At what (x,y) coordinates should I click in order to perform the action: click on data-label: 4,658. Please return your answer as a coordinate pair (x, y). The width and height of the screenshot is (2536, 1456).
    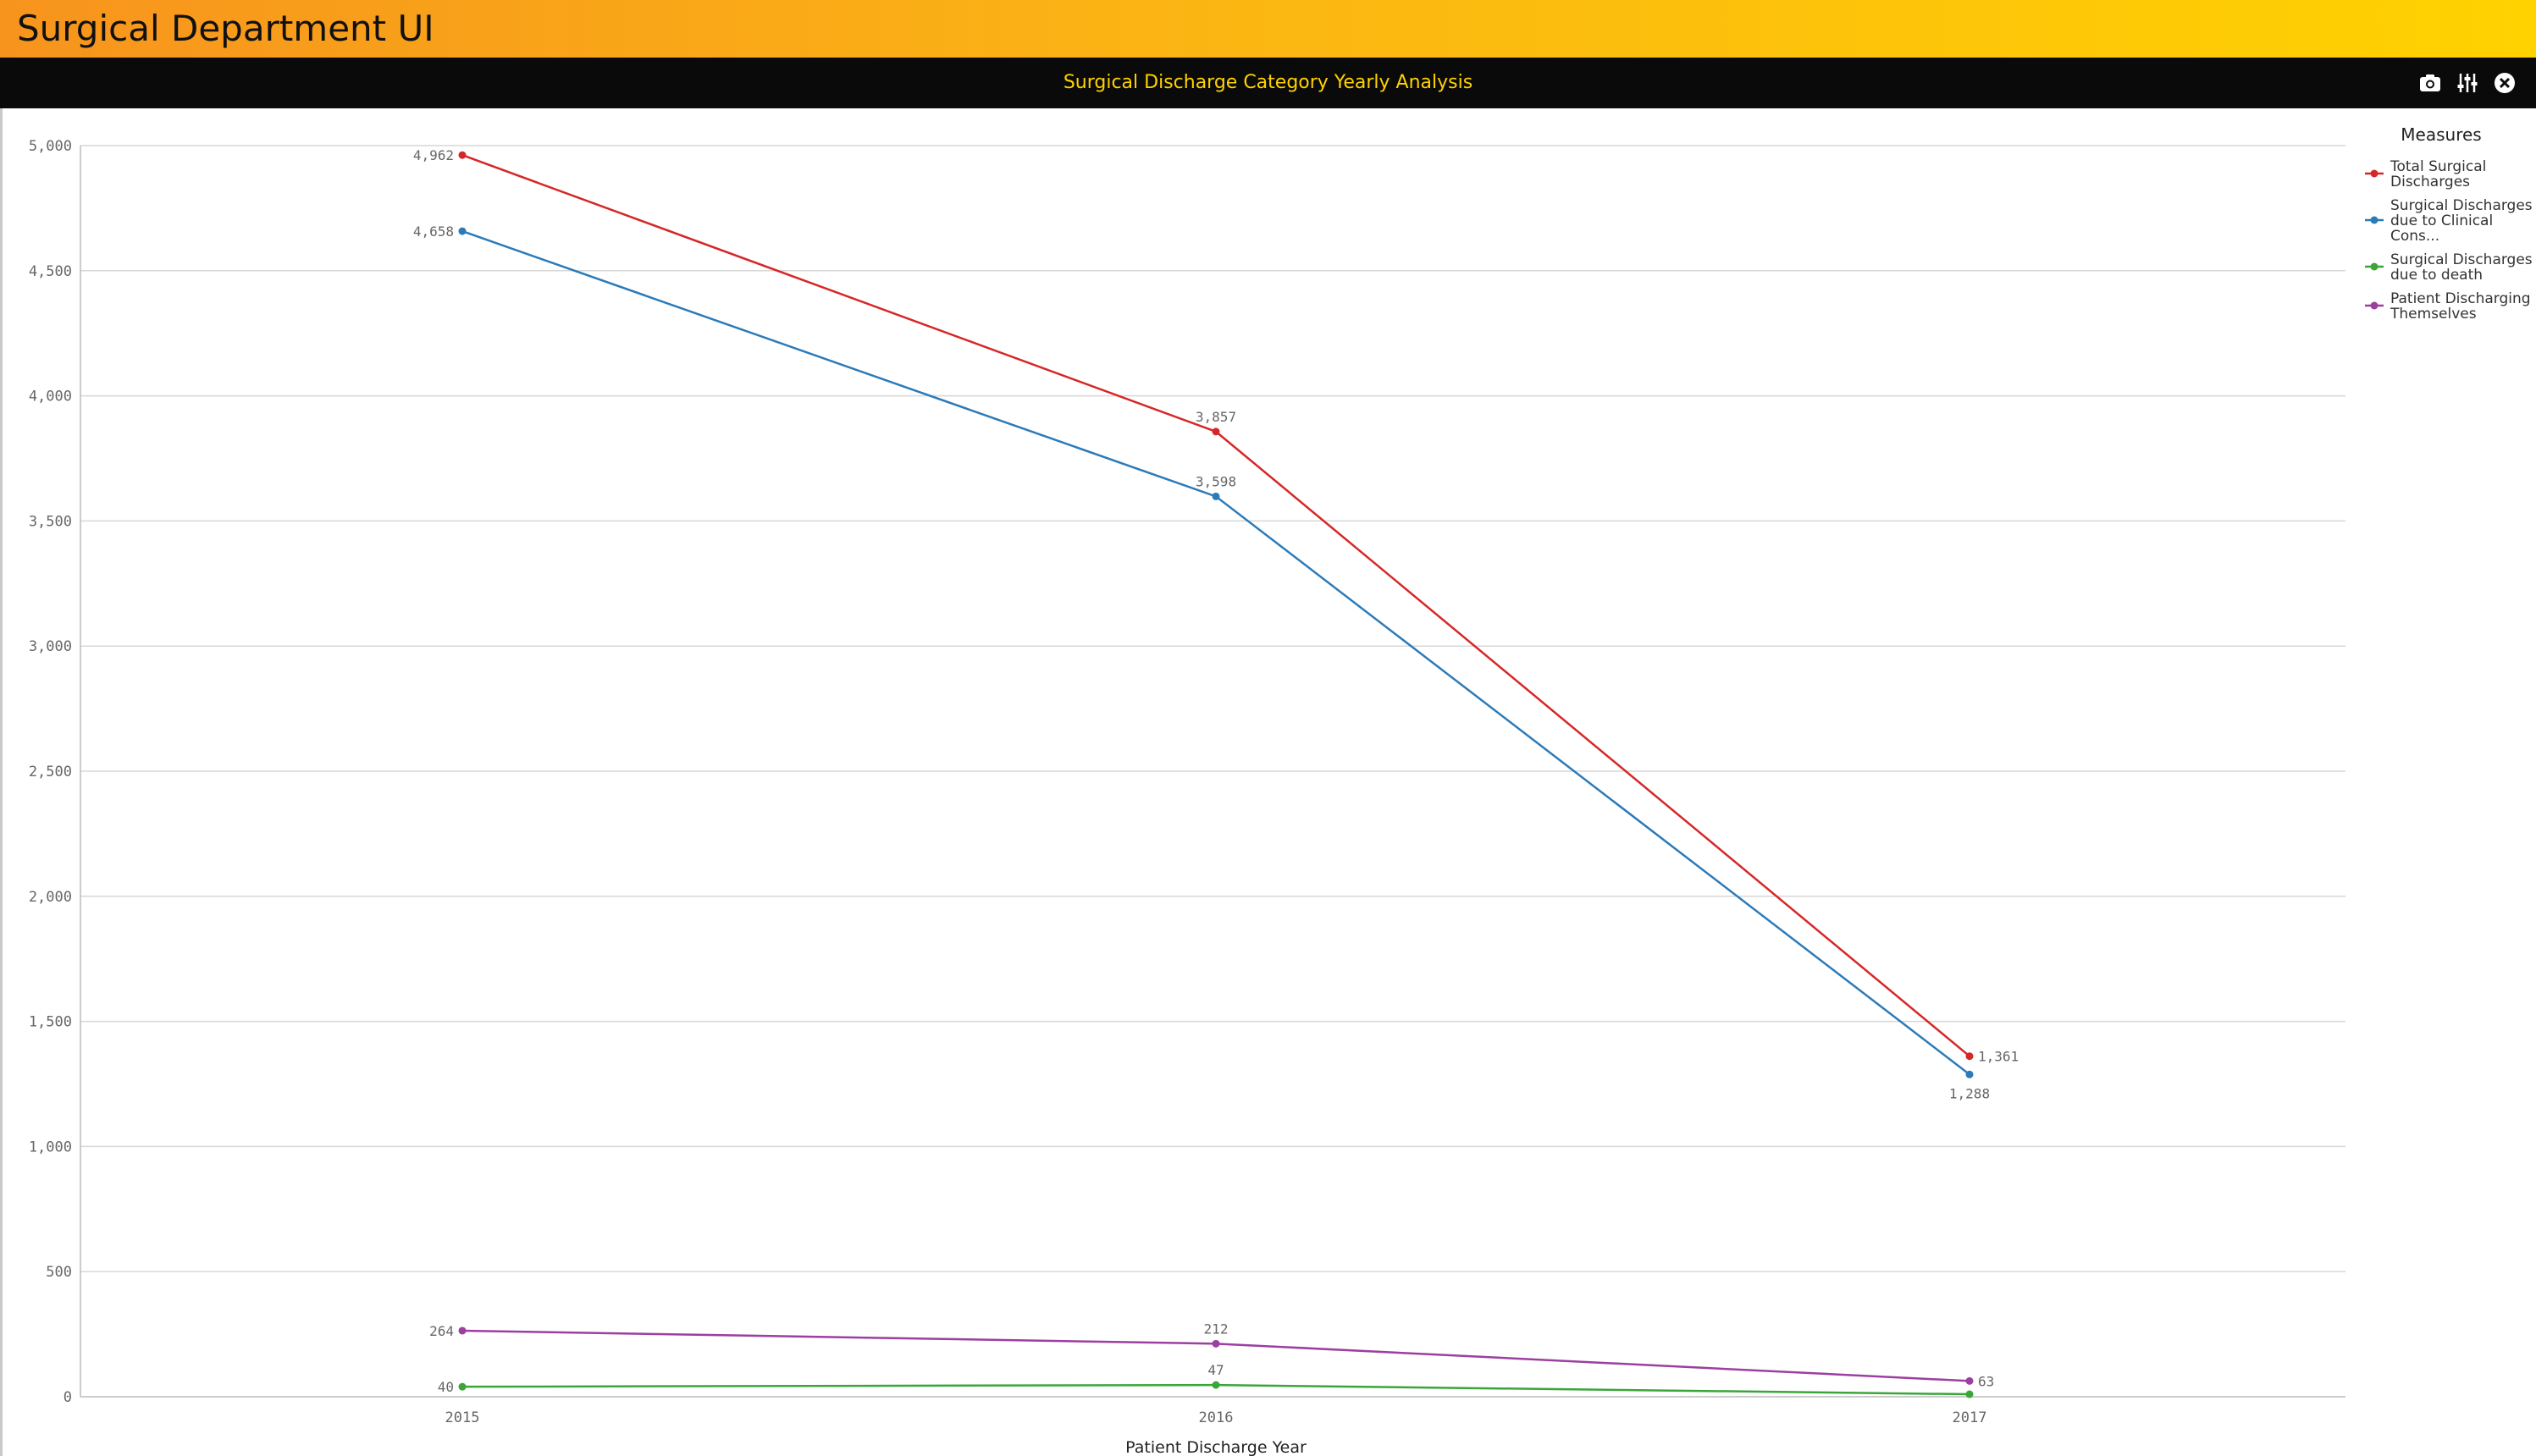
    Looking at the image, I should click on (434, 232).